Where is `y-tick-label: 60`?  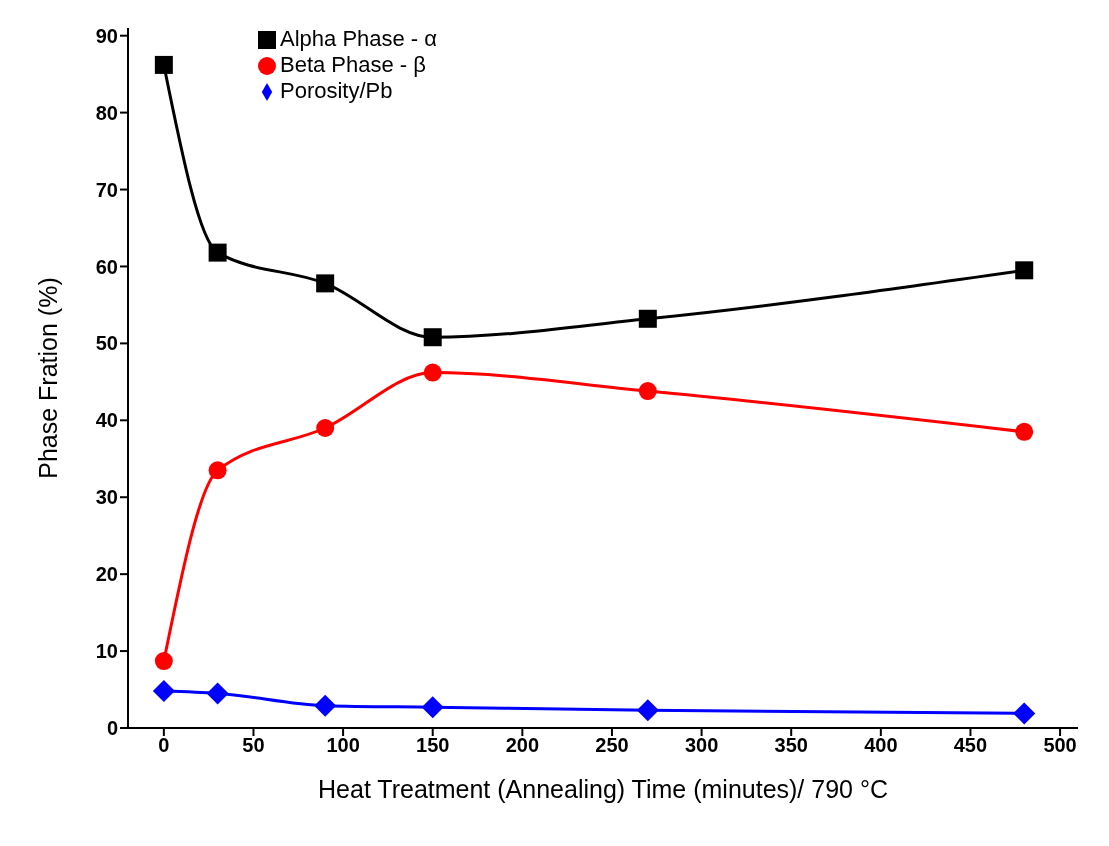
y-tick-label: 60 is located at coordinates (106, 266).